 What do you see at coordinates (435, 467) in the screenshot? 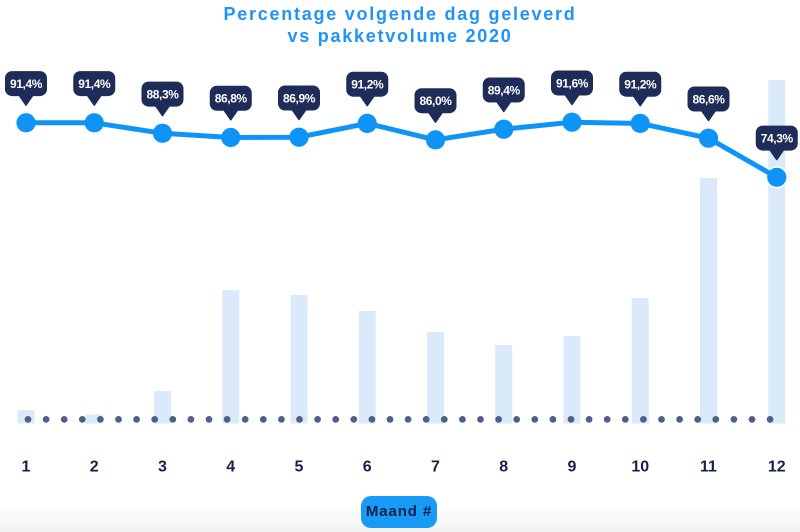
I see `svg-text: 7` at bounding box center [435, 467].